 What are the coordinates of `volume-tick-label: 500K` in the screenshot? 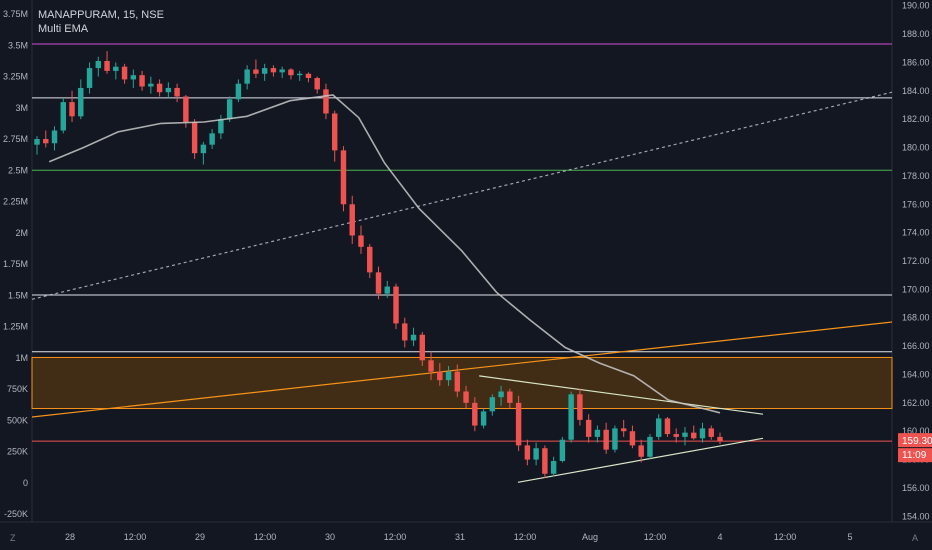 It's located at (17, 420).